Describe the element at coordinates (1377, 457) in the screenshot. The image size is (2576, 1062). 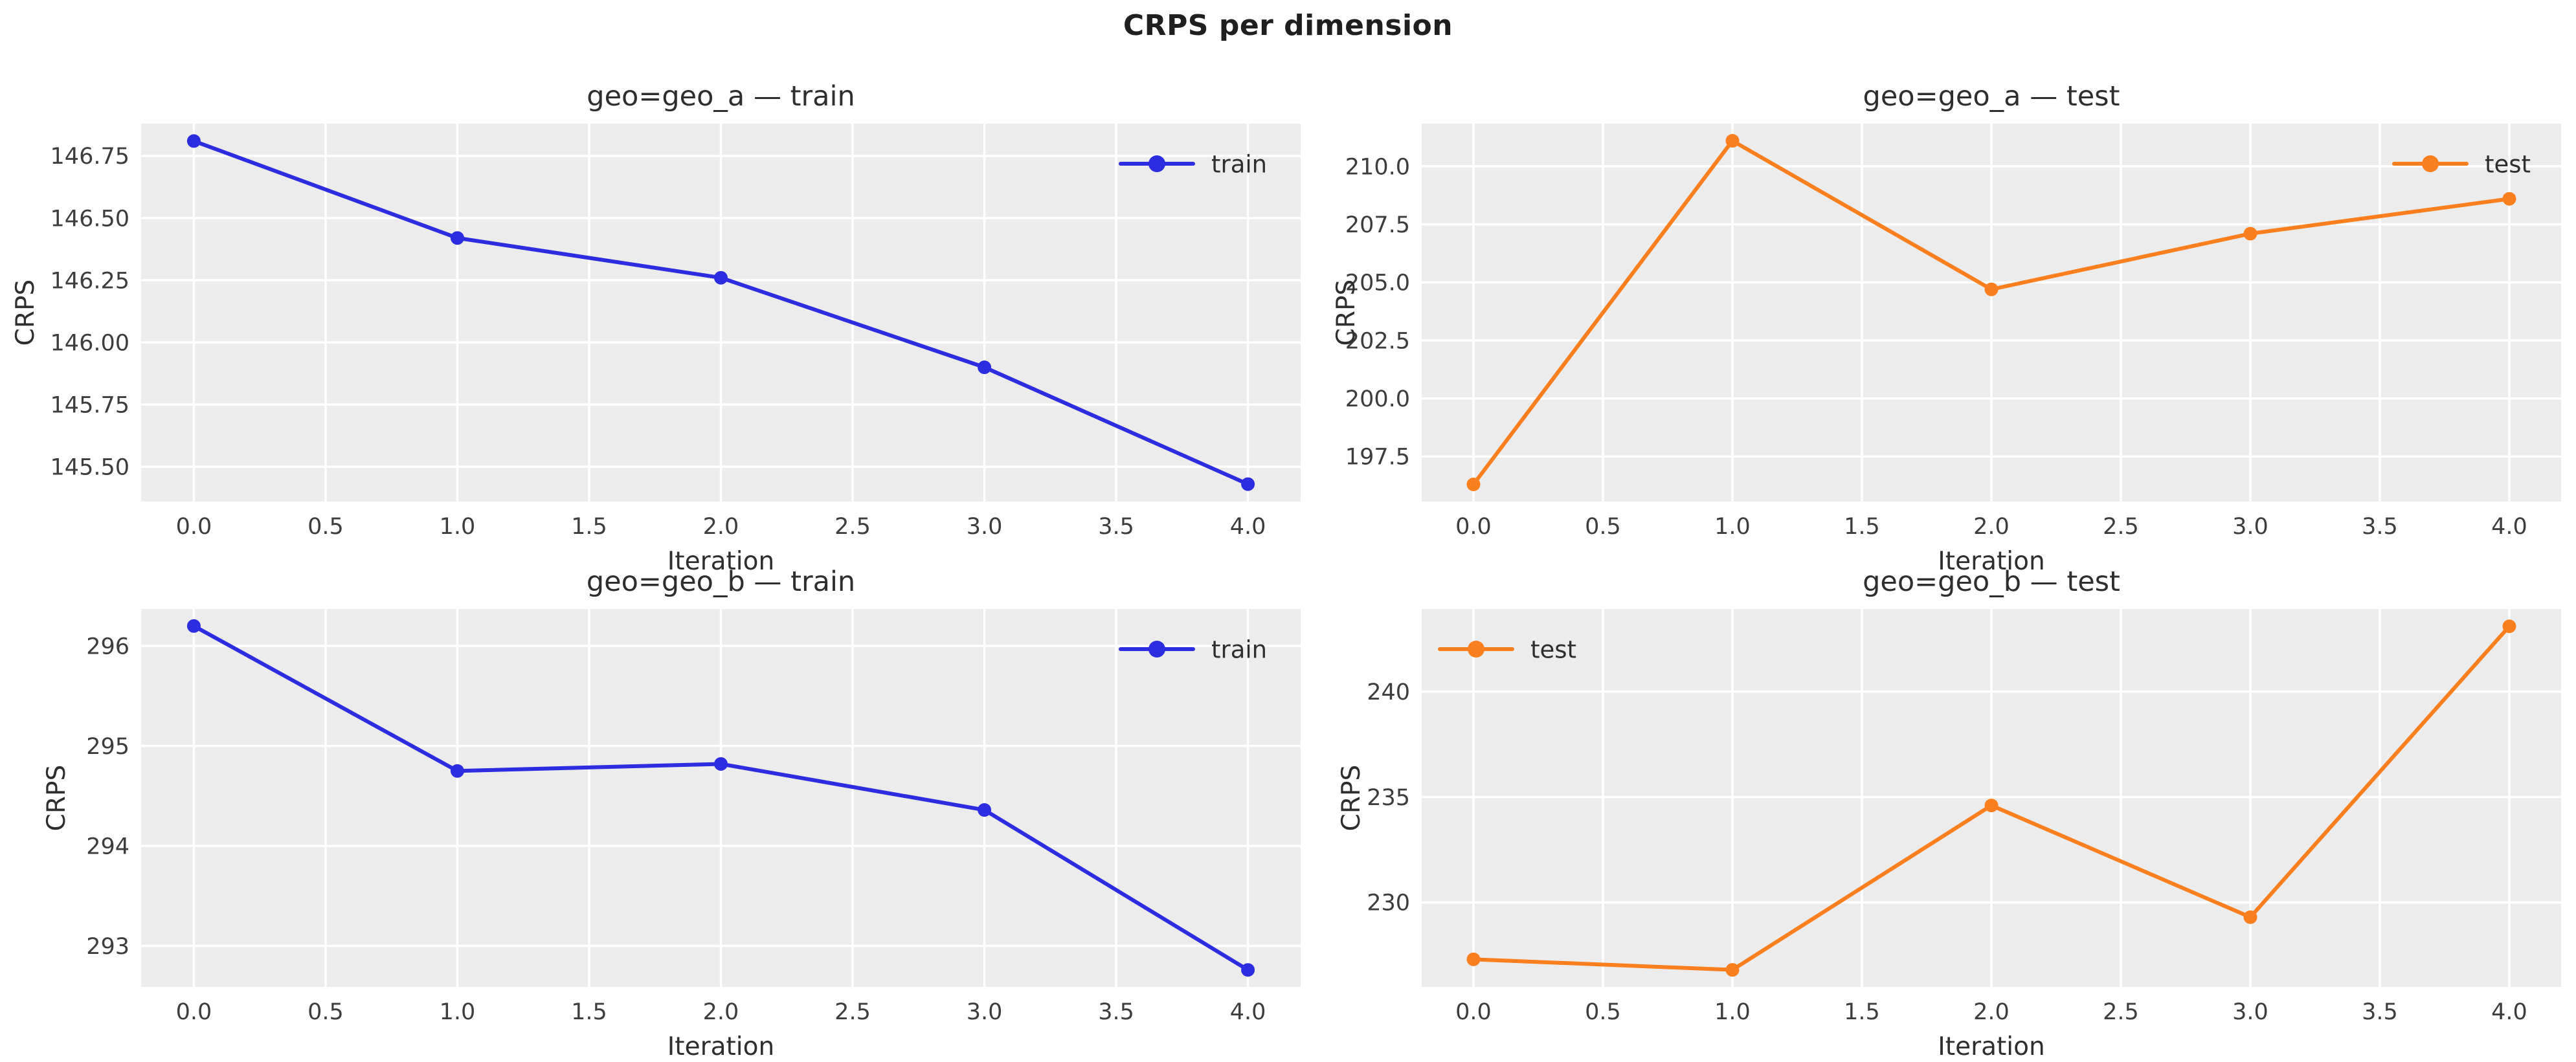
I see `y-tick-label: 197.5` at that location.